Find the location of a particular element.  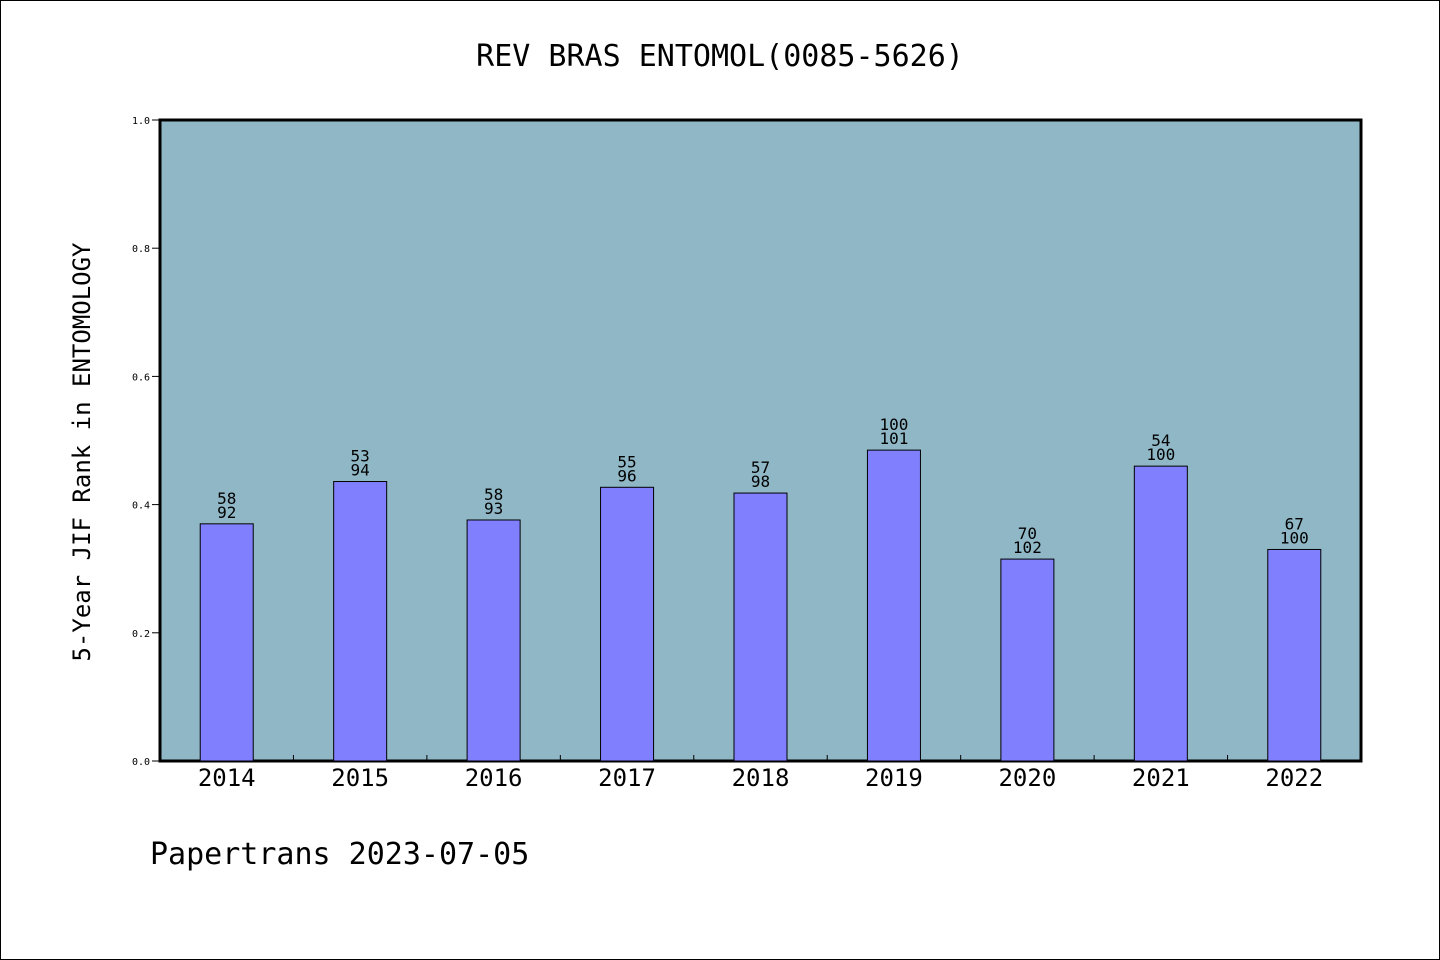

bar-2019 is located at coordinates (893, 605).